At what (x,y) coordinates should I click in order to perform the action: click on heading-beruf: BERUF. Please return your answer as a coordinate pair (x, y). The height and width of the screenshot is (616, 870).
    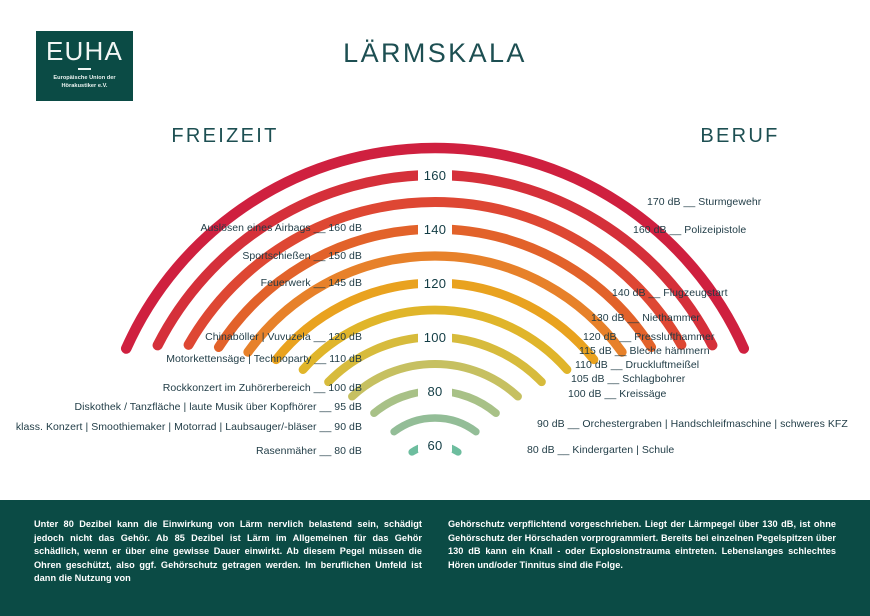
    Looking at the image, I should click on (740, 136).